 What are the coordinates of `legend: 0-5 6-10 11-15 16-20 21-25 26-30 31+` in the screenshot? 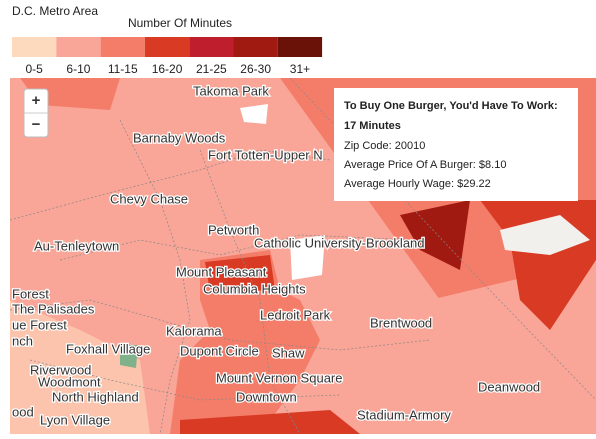 It's located at (167, 56).